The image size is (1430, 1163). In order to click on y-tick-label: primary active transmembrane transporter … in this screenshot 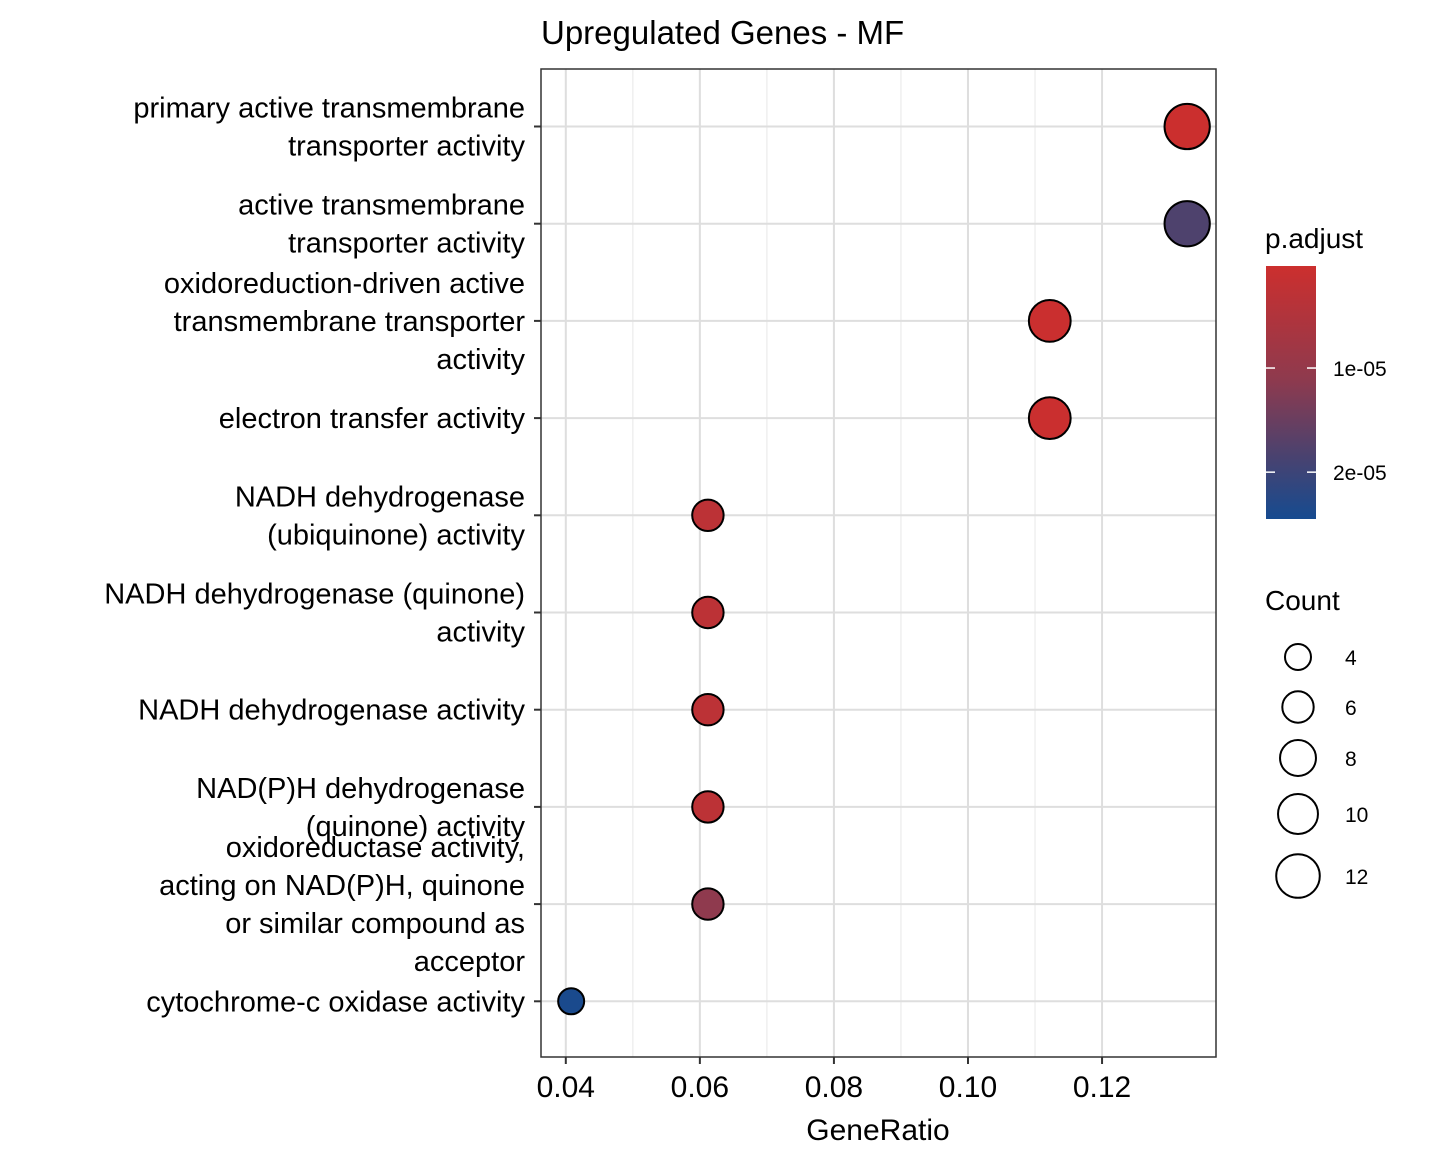, I will do `click(329, 128)`.